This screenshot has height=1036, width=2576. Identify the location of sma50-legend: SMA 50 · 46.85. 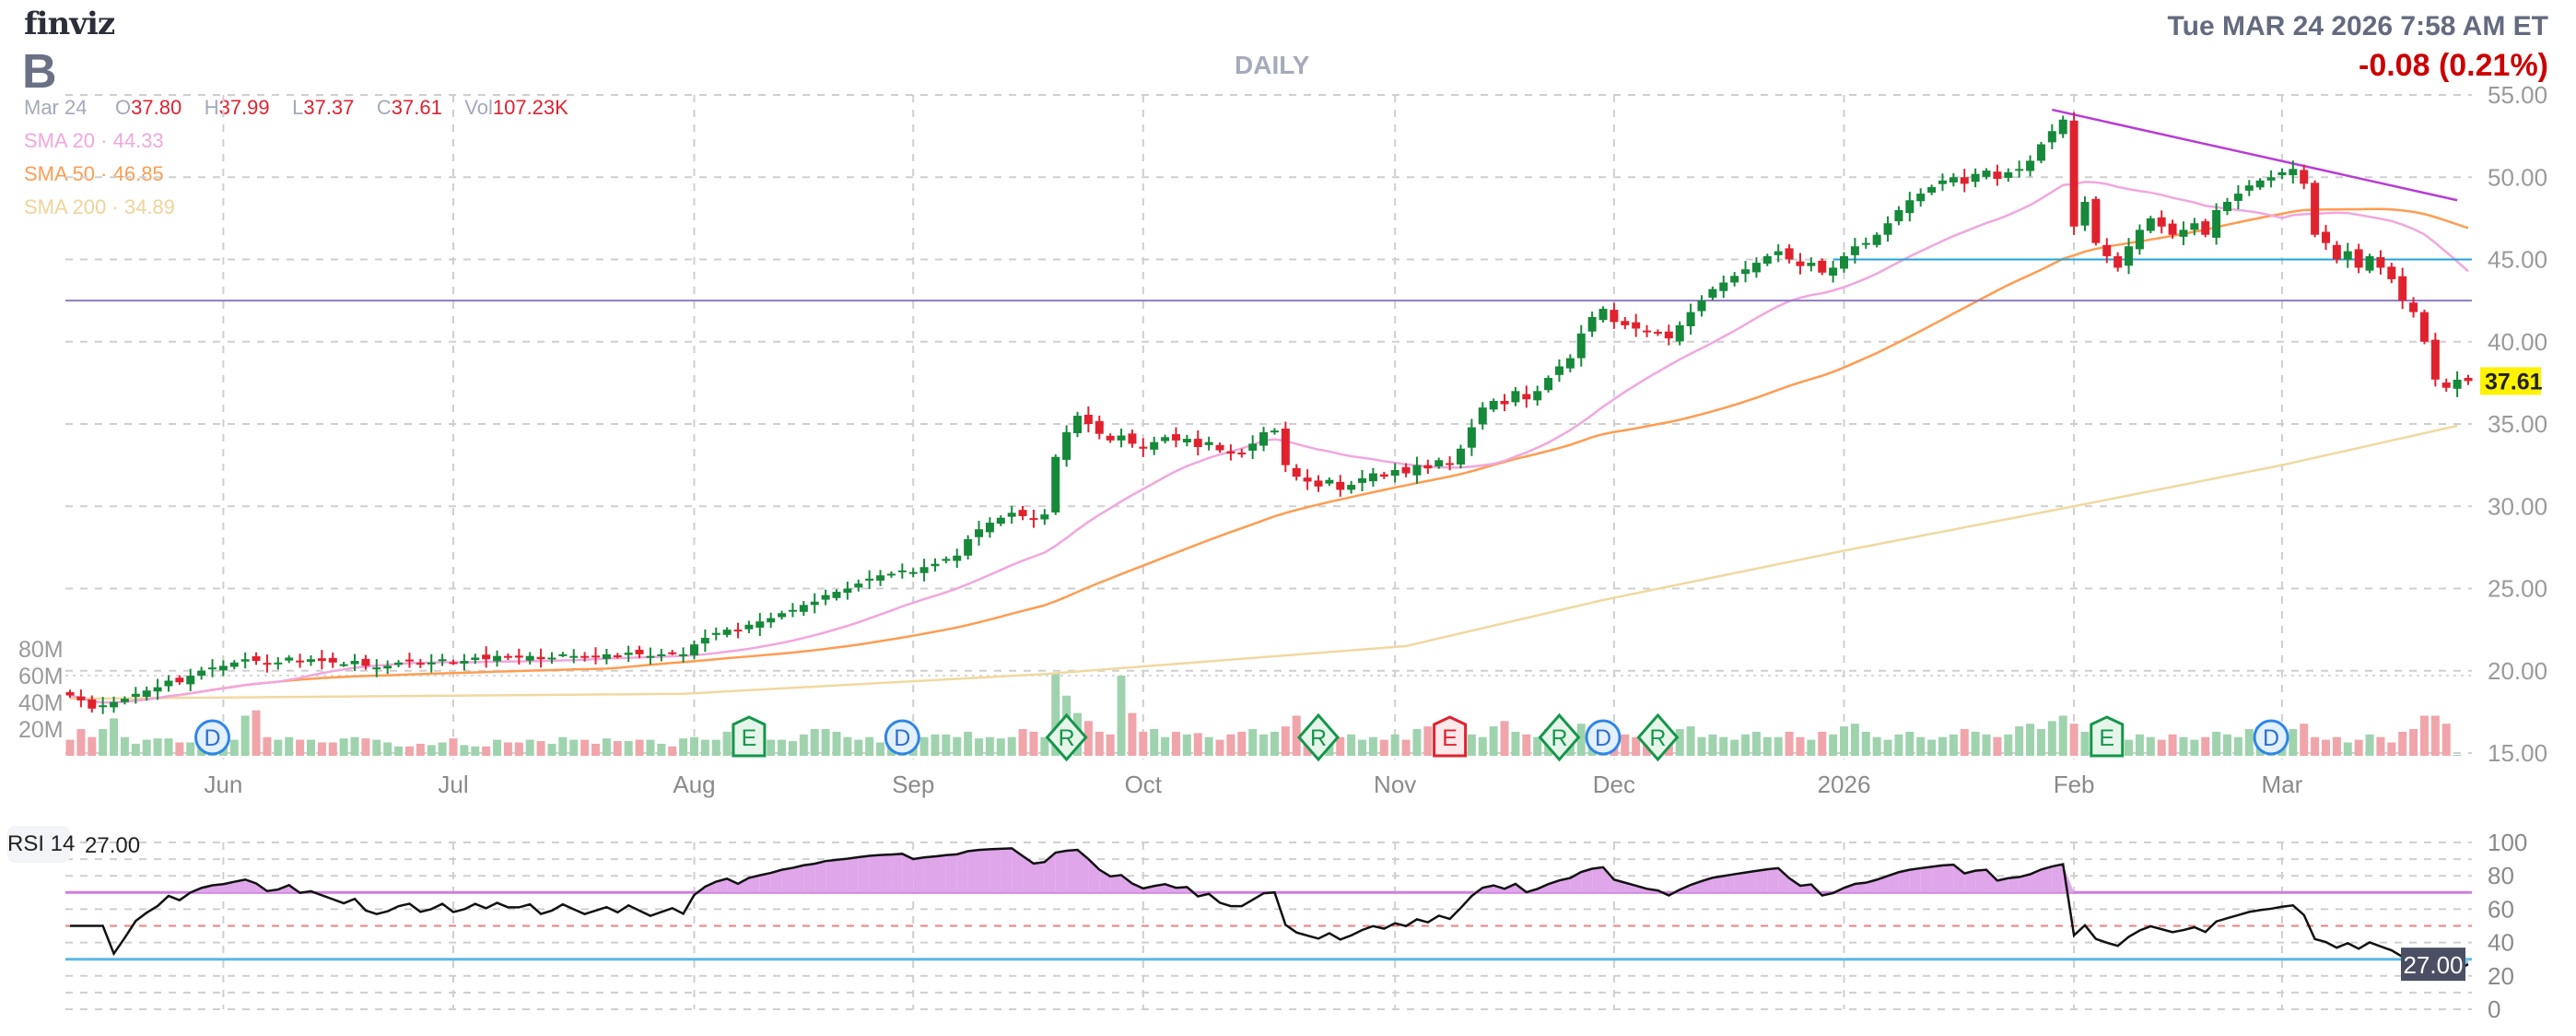
(94, 174).